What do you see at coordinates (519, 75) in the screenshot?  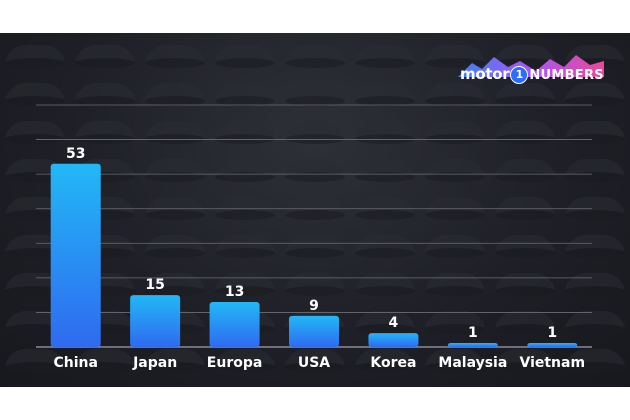 I see `logo-one: 1` at bounding box center [519, 75].